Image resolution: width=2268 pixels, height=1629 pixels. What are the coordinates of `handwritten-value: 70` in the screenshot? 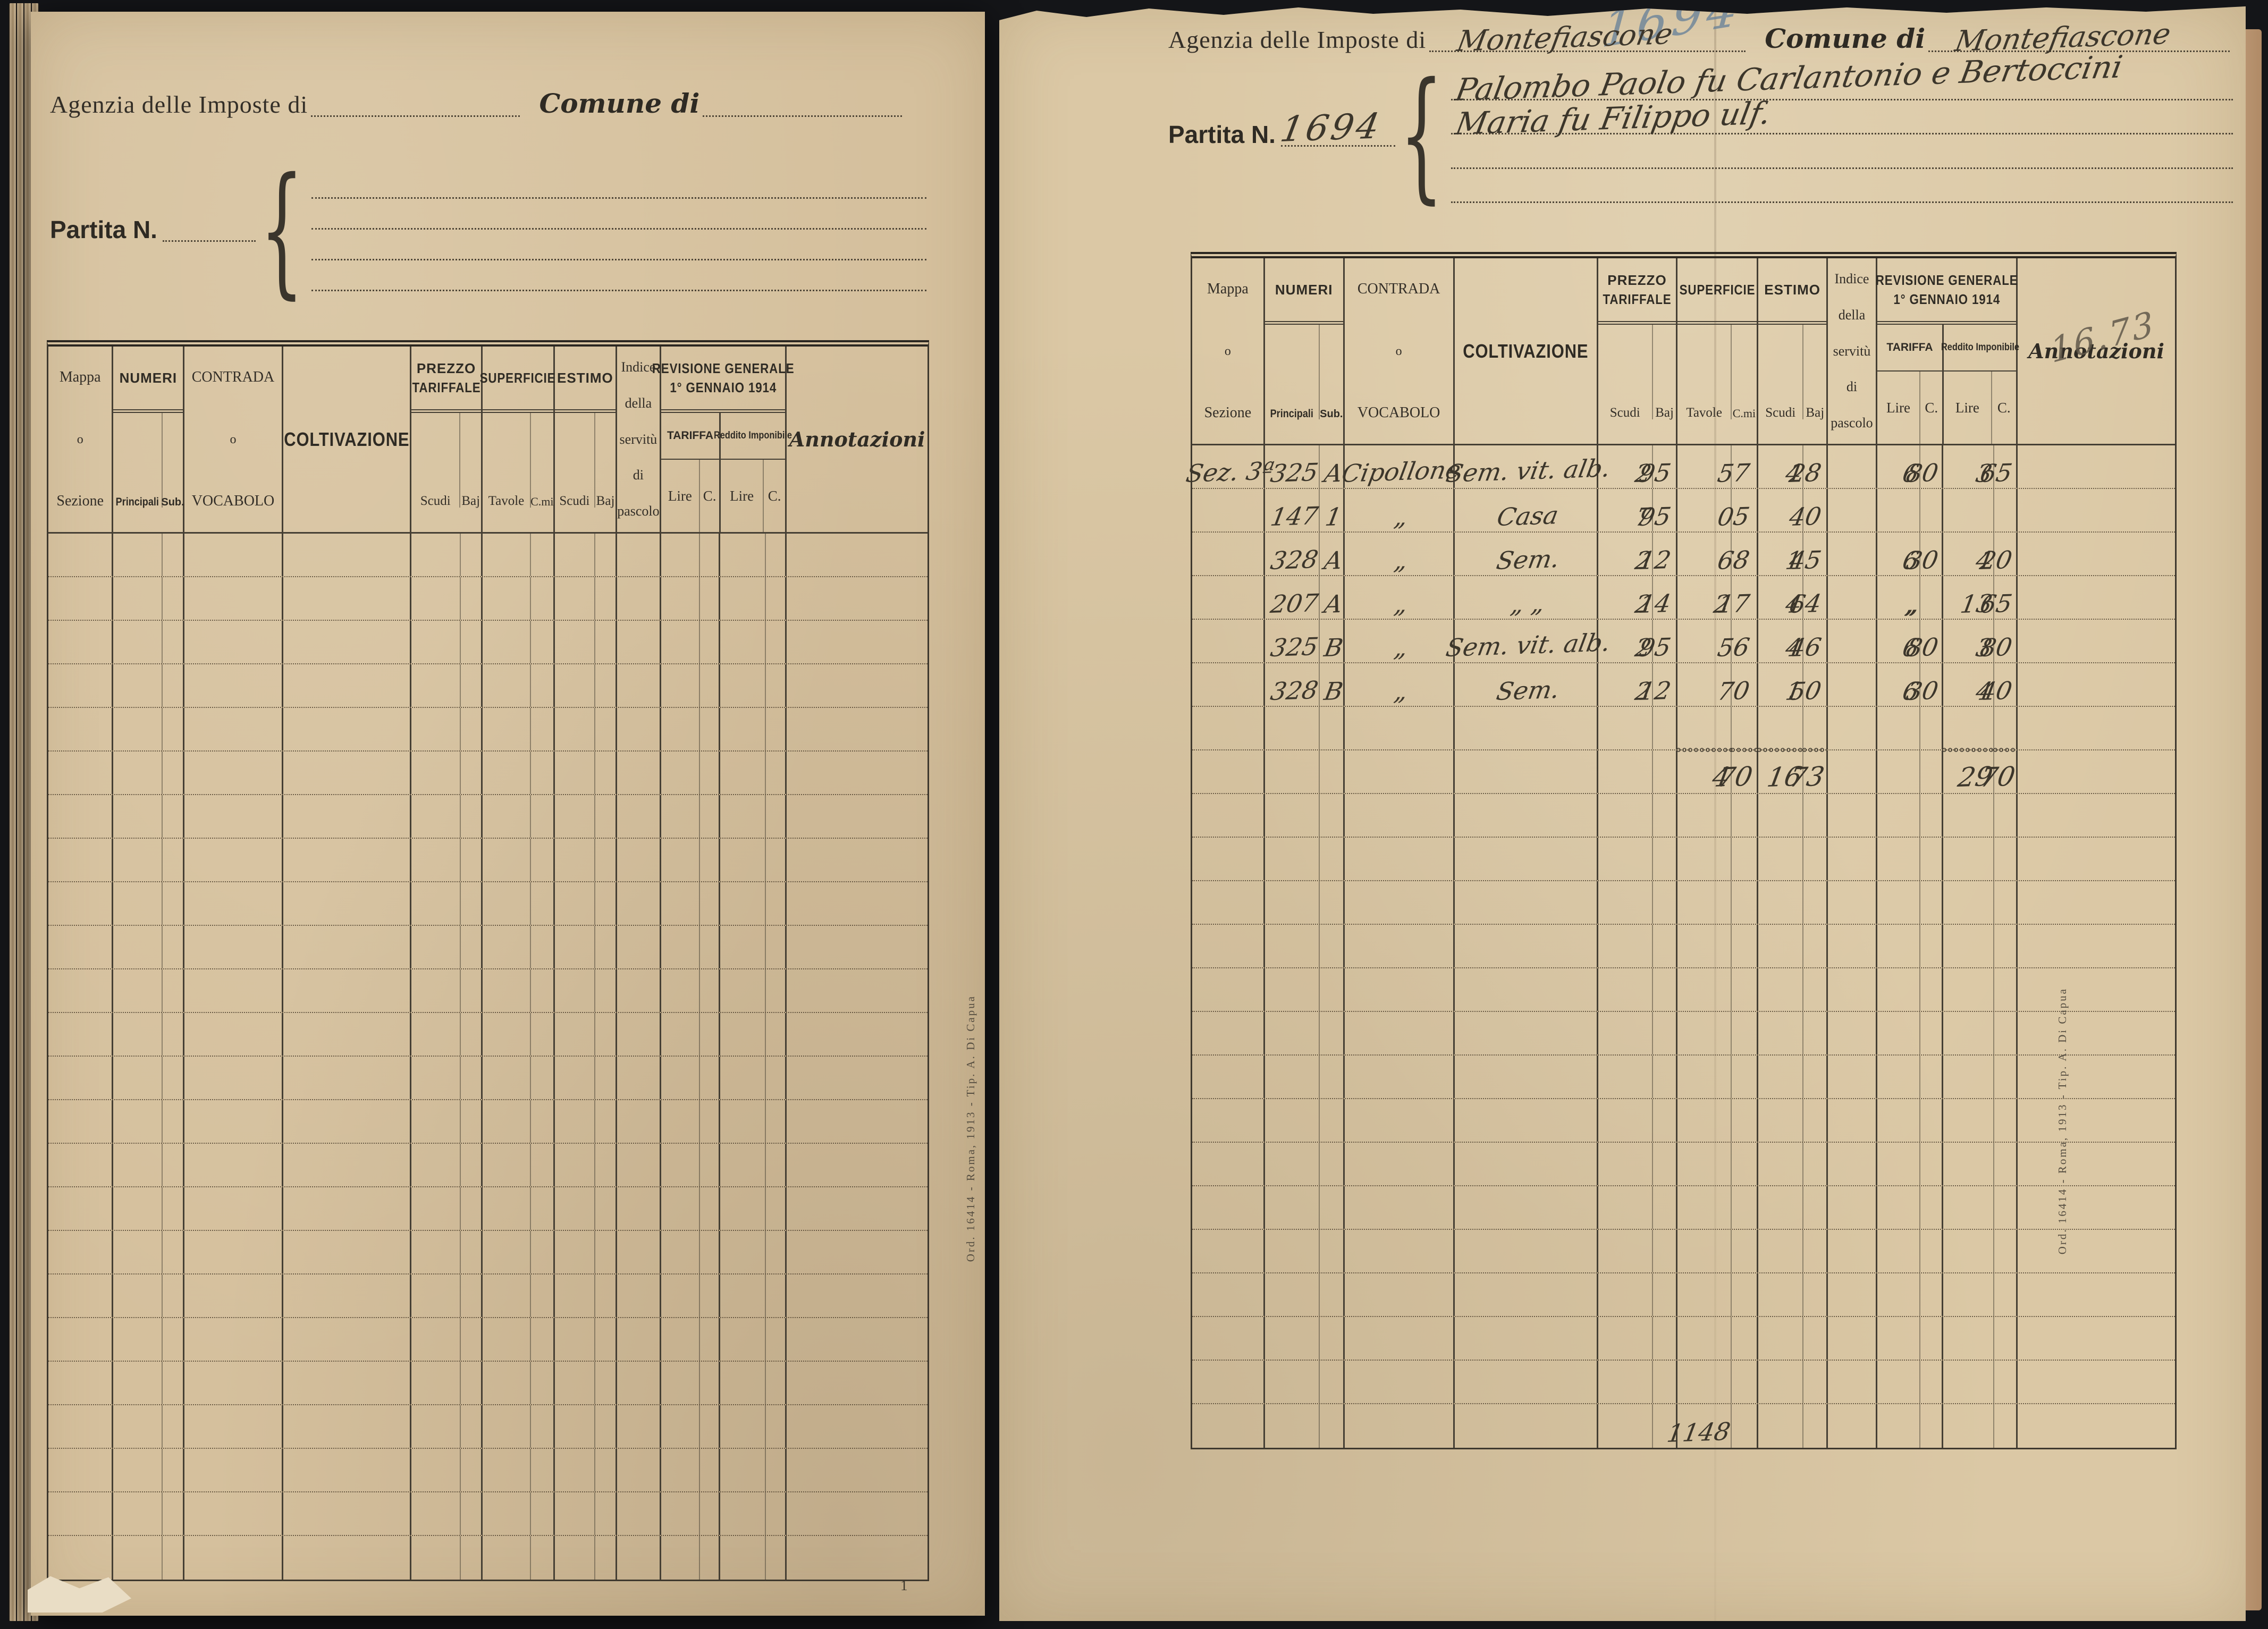 It's located at (1733, 691).